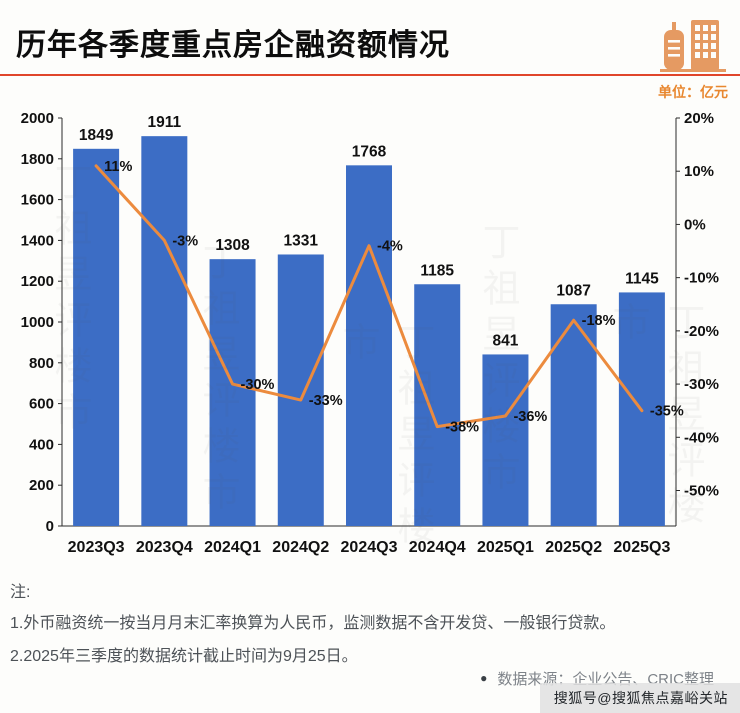 The image size is (740, 713). I want to click on bar-value-label: 1087, so click(573, 290).